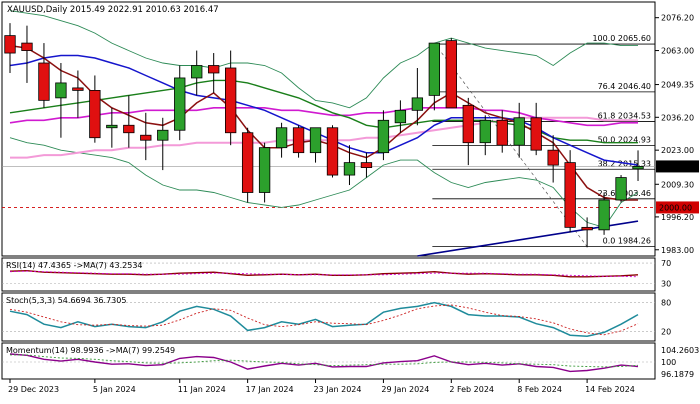  Describe the element at coordinates (74, 265) in the screenshot. I see `rsi-header: RSI(14) 47.4365 ->MA(7) 43.2534` at that location.